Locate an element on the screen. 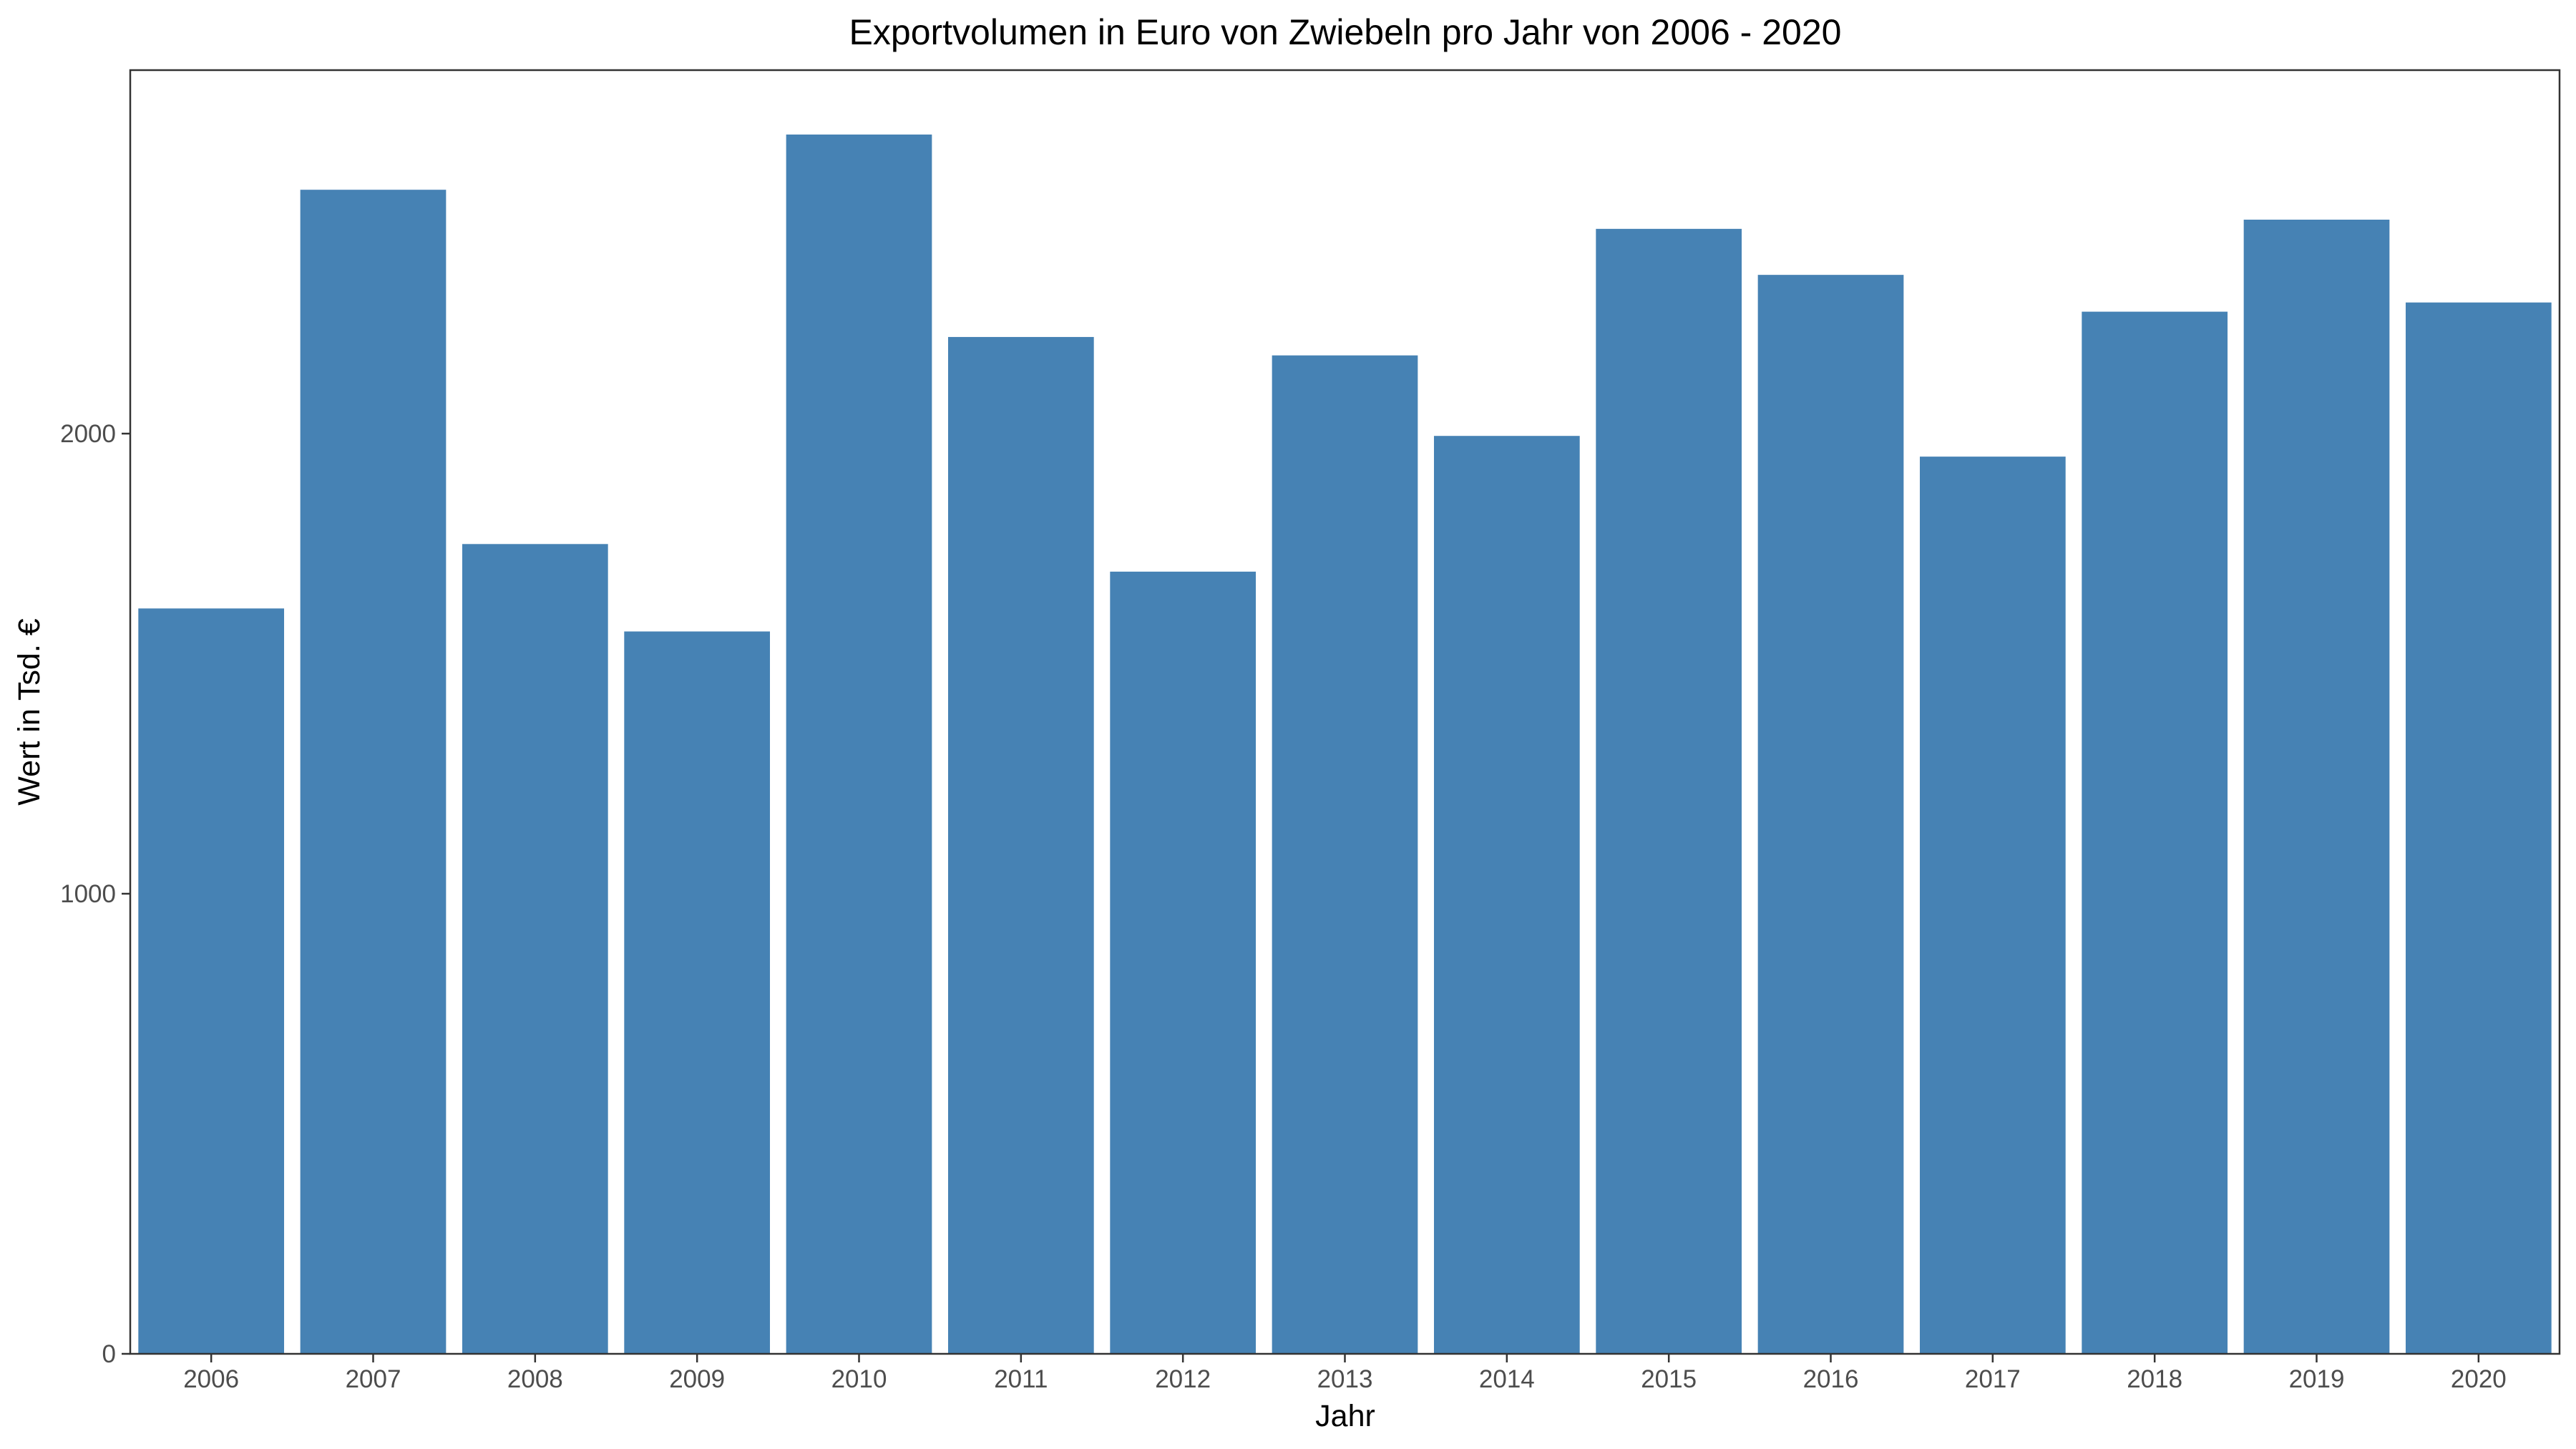  bar-2015 is located at coordinates (1669, 791).